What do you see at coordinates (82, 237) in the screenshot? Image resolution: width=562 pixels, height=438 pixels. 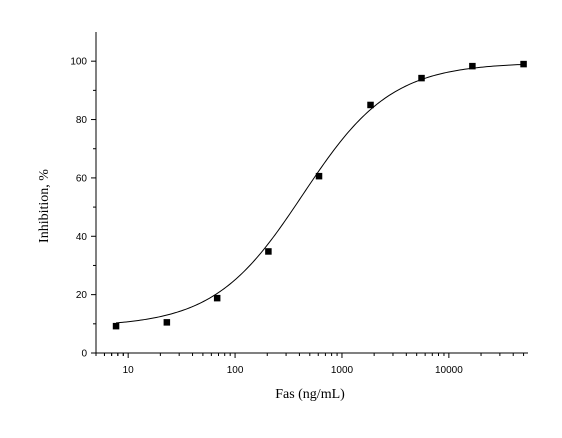 I see `y-tick-label: 40` at bounding box center [82, 237].